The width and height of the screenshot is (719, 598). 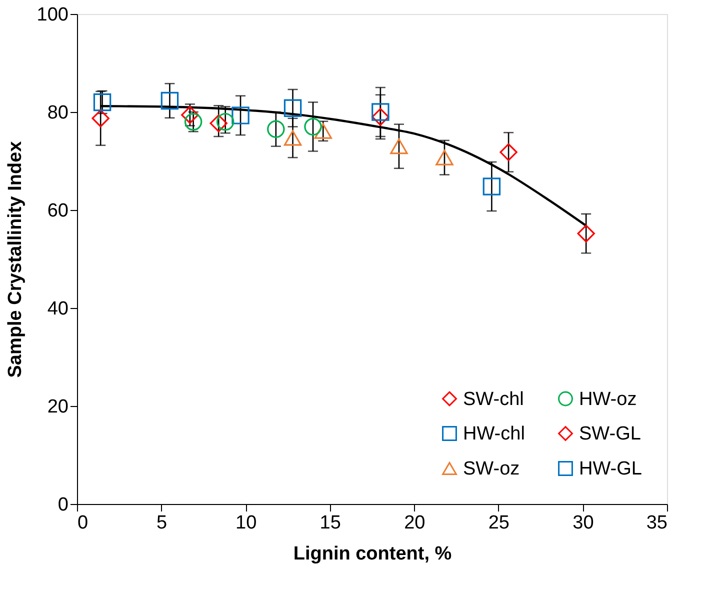 What do you see at coordinates (415, 523) in the screenshot?
I see `x-tick-label: 20` at bounding box center [415, 523].